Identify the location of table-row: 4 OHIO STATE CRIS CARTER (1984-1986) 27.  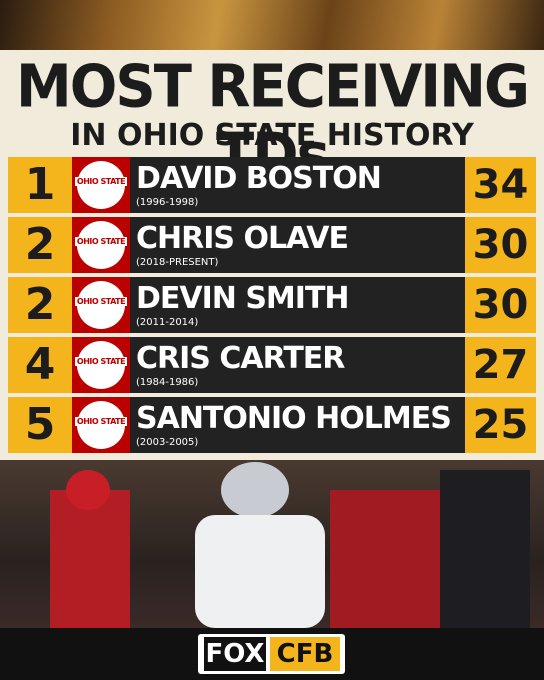
(272, 365).